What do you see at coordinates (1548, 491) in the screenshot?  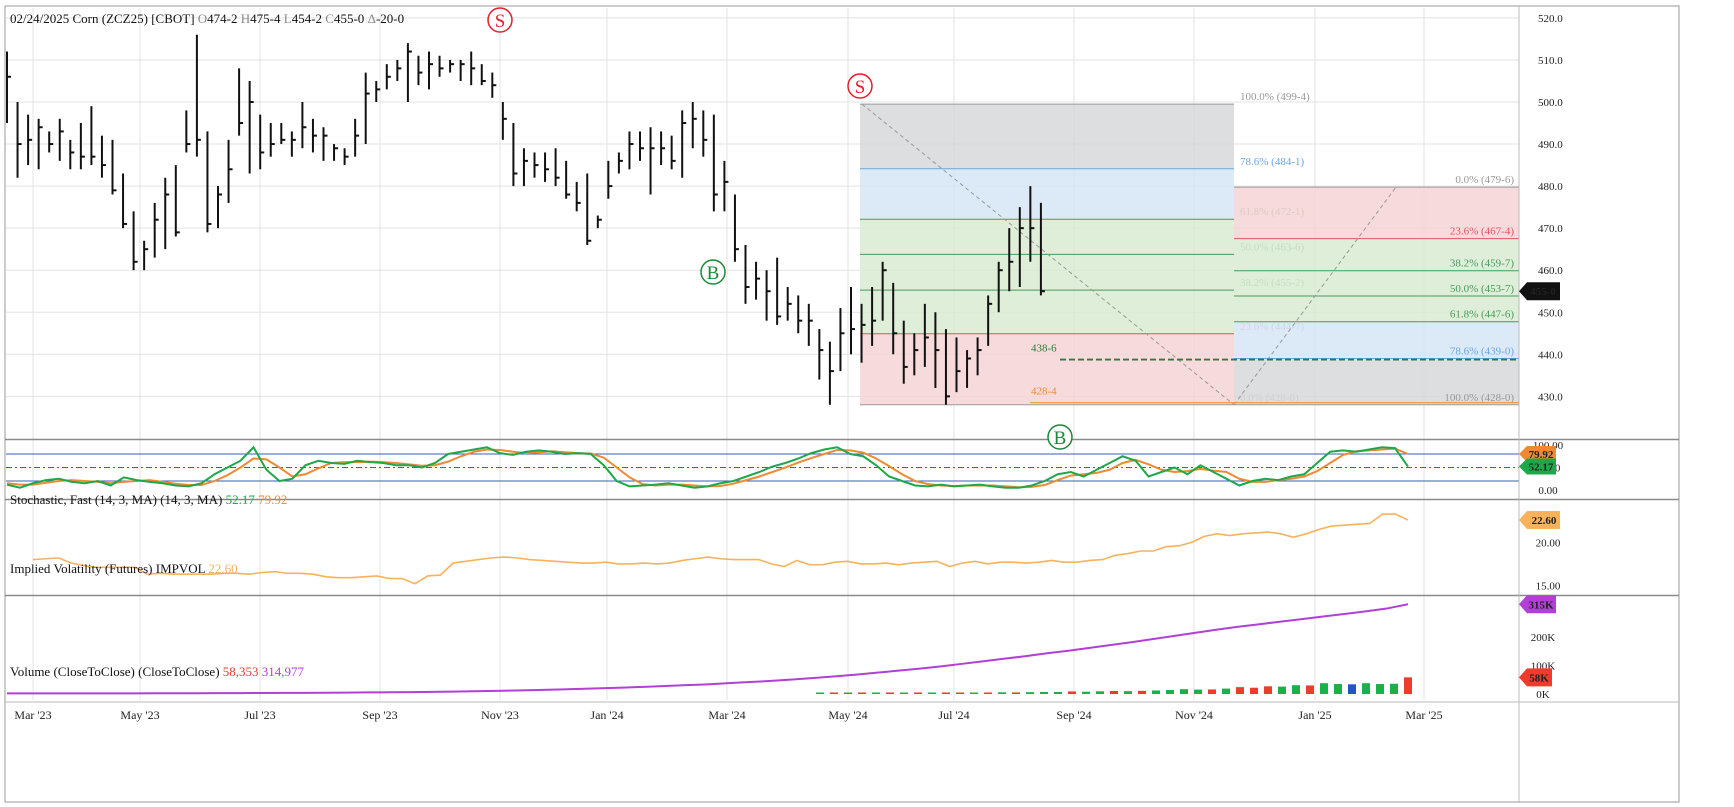 I see `stochastic-tick-label: 0.00` at bounding box center [1548, 491].